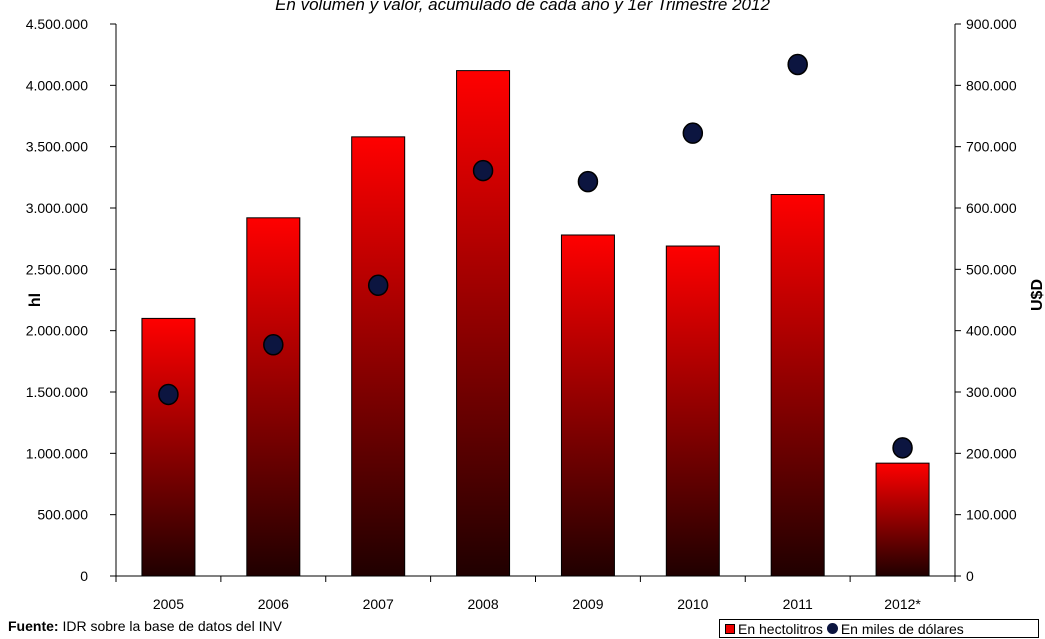 The width and height of the screenshot is (1045, 639). I want to click on legend: En hectolitros En miles de dólares, so click(879, 628).